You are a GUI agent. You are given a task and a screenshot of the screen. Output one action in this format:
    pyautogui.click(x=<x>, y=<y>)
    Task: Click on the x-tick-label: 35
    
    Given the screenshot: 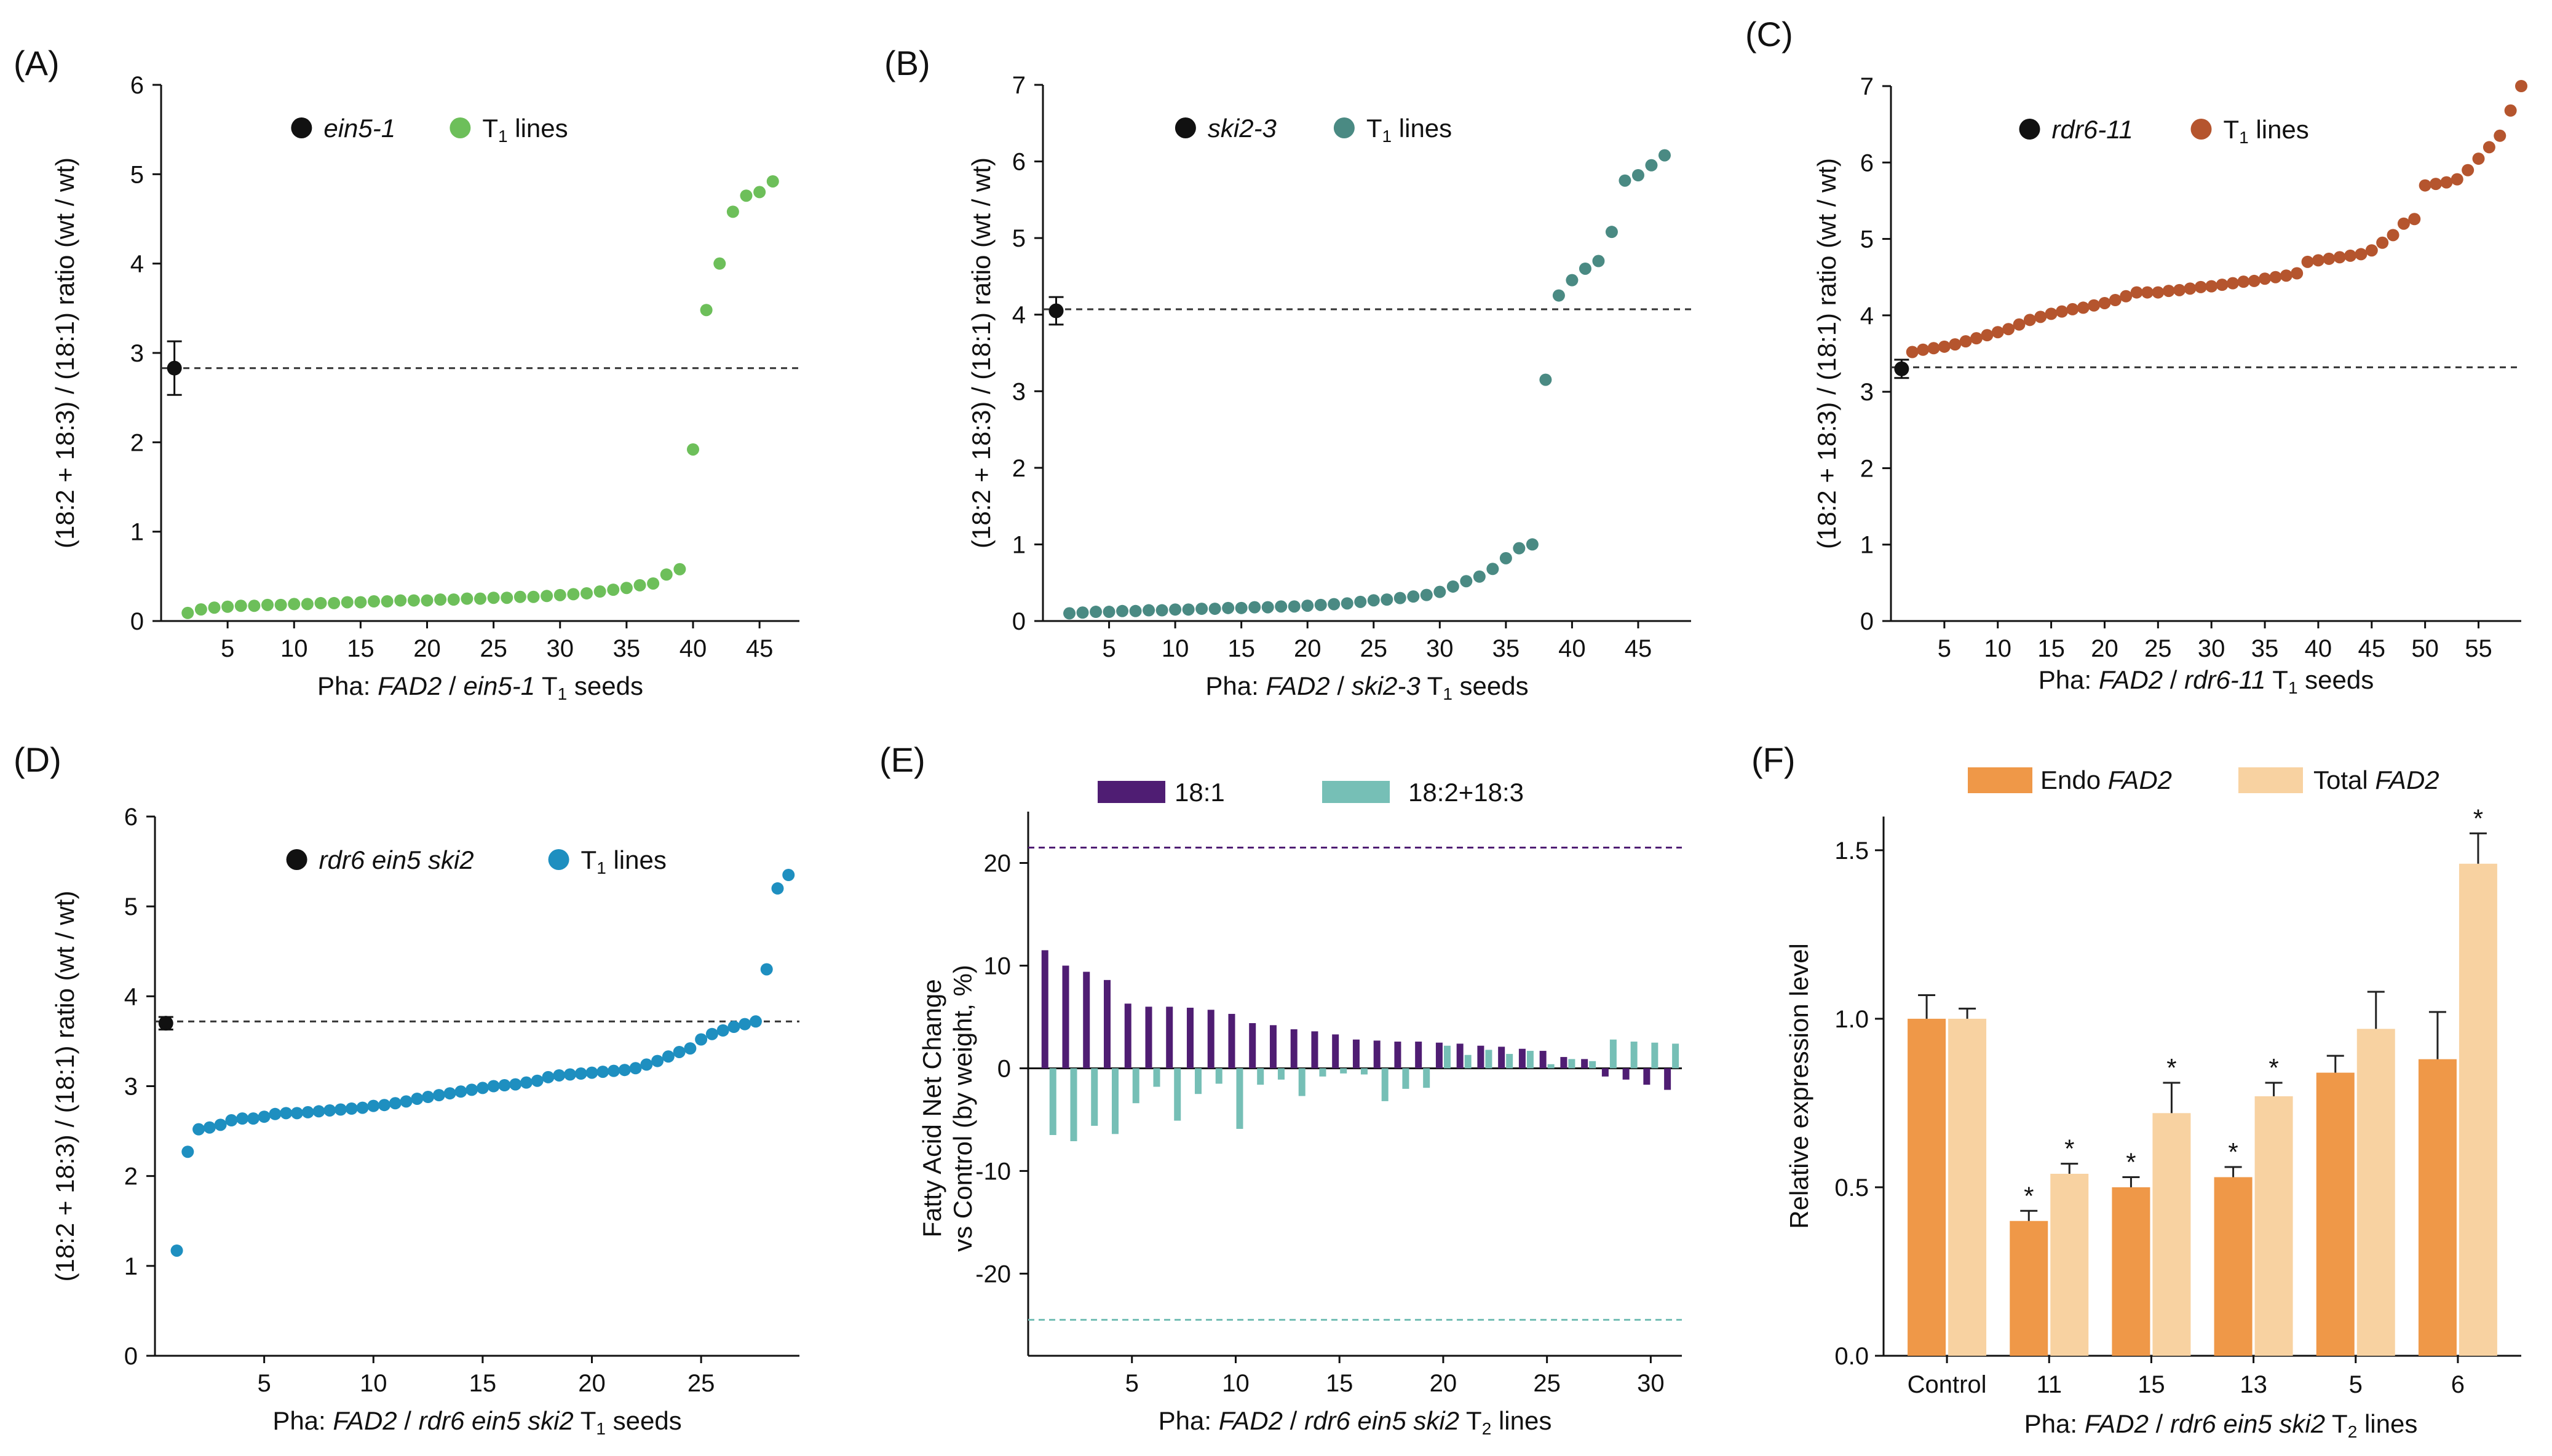 What is the action you would take?
    pyautogui.click(x=627, y=648)
    